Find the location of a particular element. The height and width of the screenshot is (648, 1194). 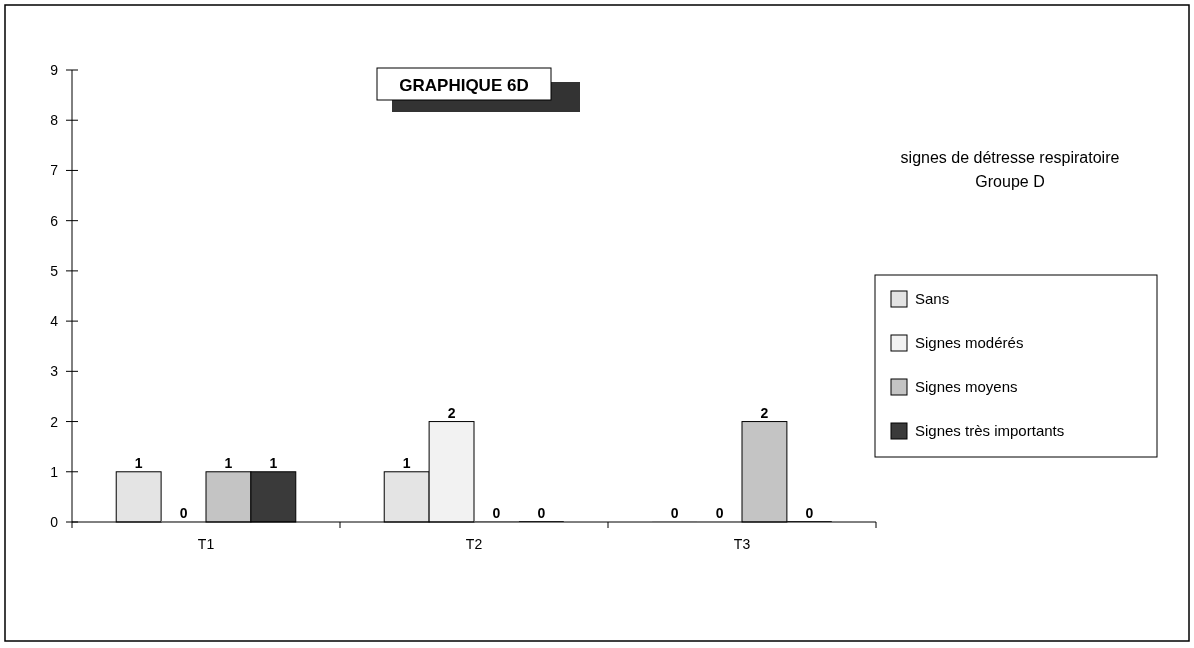

y-tick-label: 4 is located at coordinates (54, 321).